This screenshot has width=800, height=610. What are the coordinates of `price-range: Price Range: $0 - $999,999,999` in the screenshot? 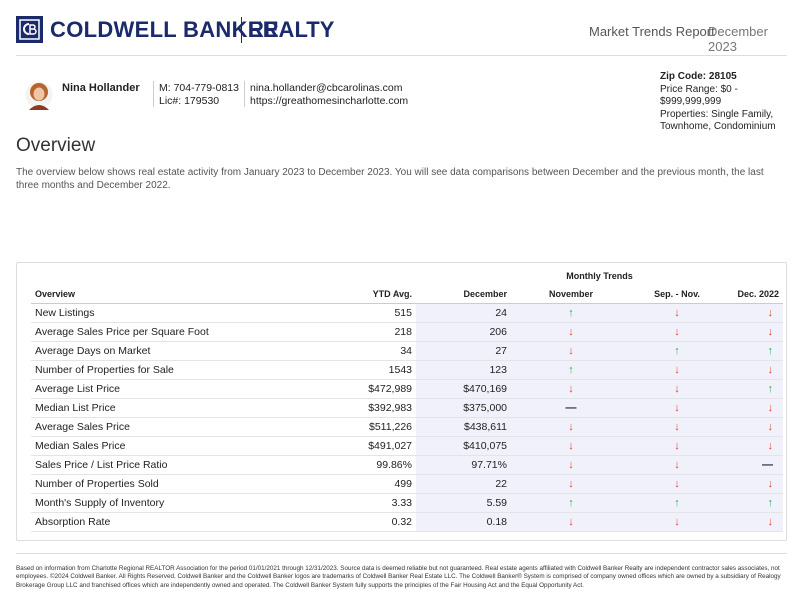 It's located at (699, 95).